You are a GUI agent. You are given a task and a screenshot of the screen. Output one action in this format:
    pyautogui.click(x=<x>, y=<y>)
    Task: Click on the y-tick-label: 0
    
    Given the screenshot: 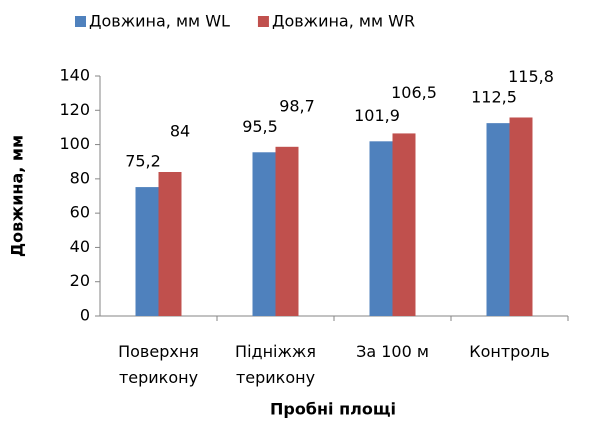 What is the action you would take?
    pyautogui.click(x=85, y=315)
    